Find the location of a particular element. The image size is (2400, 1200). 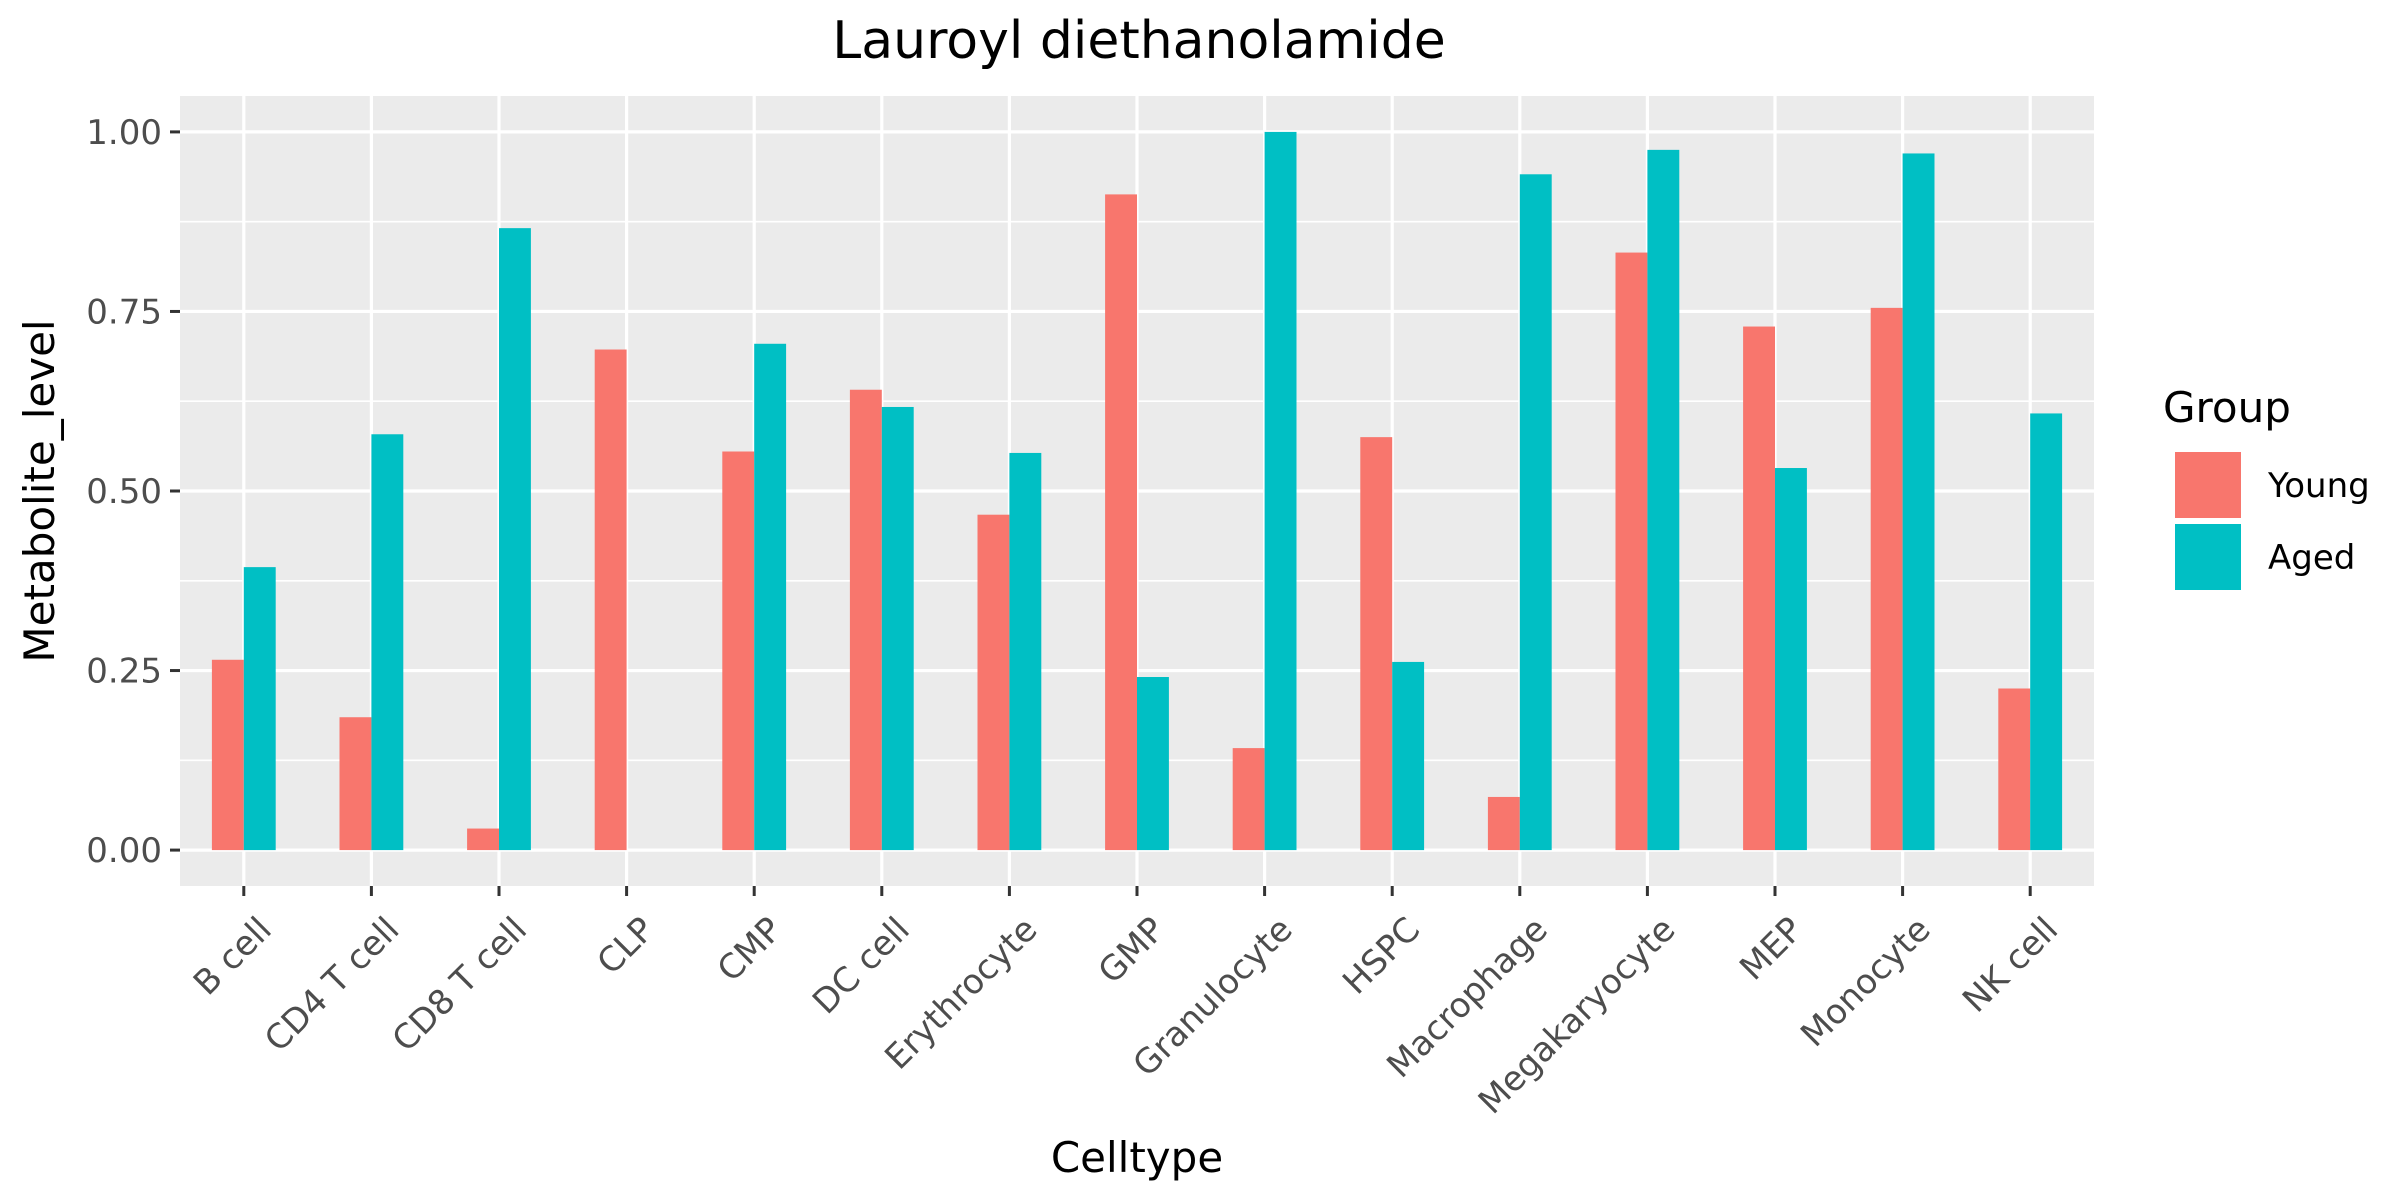

legend-label: Aged is located at coordinates (2311, 558).